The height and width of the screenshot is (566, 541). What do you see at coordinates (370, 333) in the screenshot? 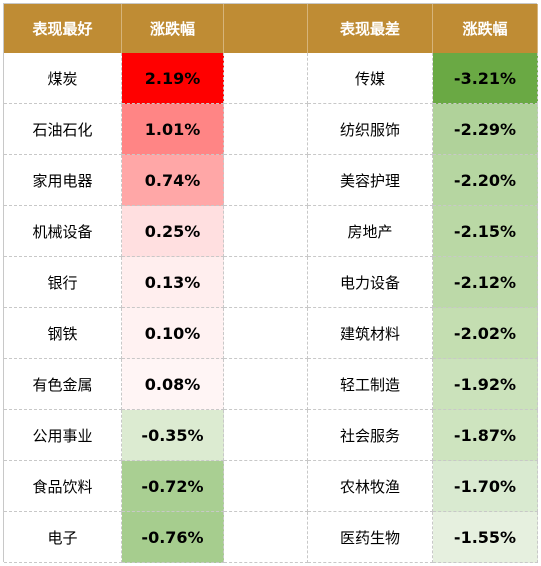
I see `worst-sector-name: 建筑材料` at bounding box center [370, 333].